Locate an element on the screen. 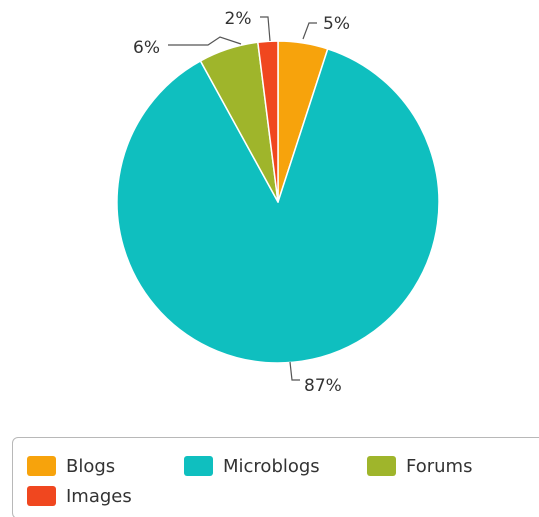 The width and height of the screenshot is (539, 517). label-connector-microblogs is located at coordinates (294, 371).